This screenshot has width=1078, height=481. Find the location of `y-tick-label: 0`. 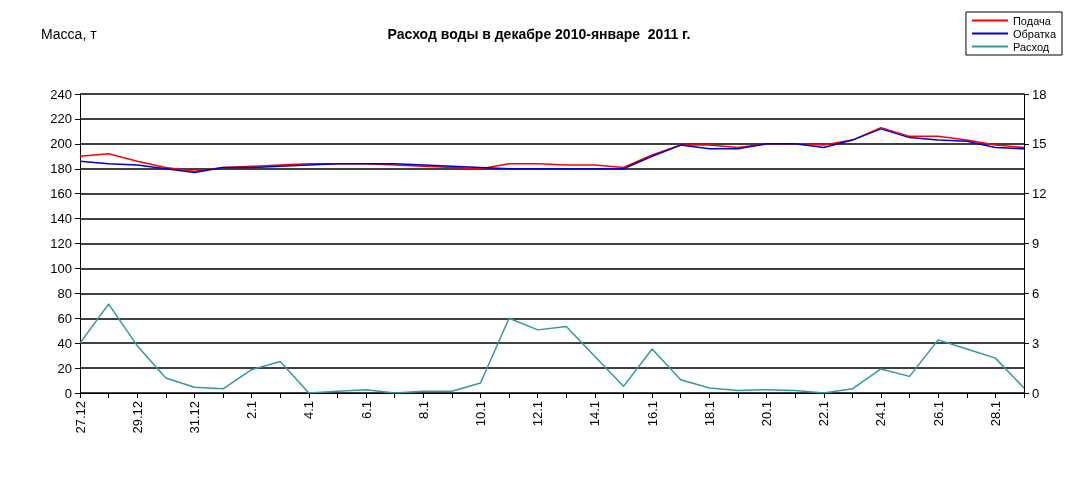

y-tick-label: 0 is located at coordinates (68, 393).